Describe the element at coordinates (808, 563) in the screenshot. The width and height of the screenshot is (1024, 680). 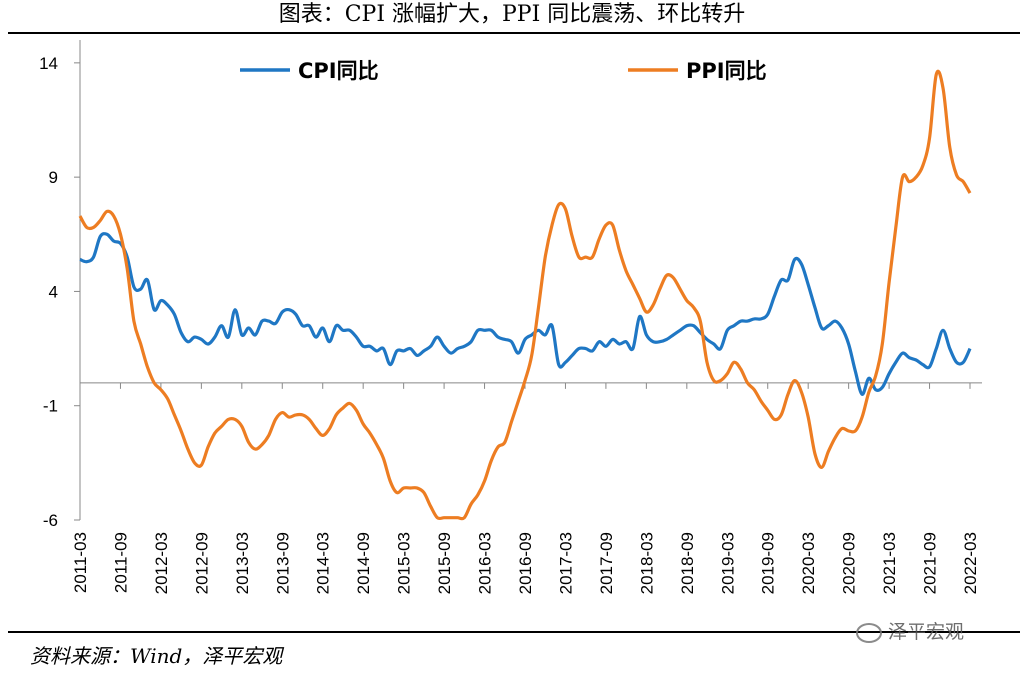
I see `x-tick-label: 2020-03` at that location.